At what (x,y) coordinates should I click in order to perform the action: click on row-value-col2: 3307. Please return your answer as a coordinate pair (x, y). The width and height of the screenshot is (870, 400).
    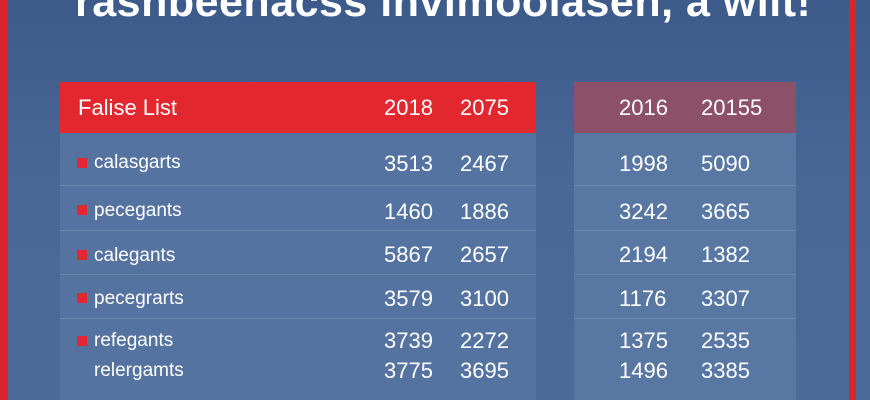
    Looking at the image, I should click on (725, 298).